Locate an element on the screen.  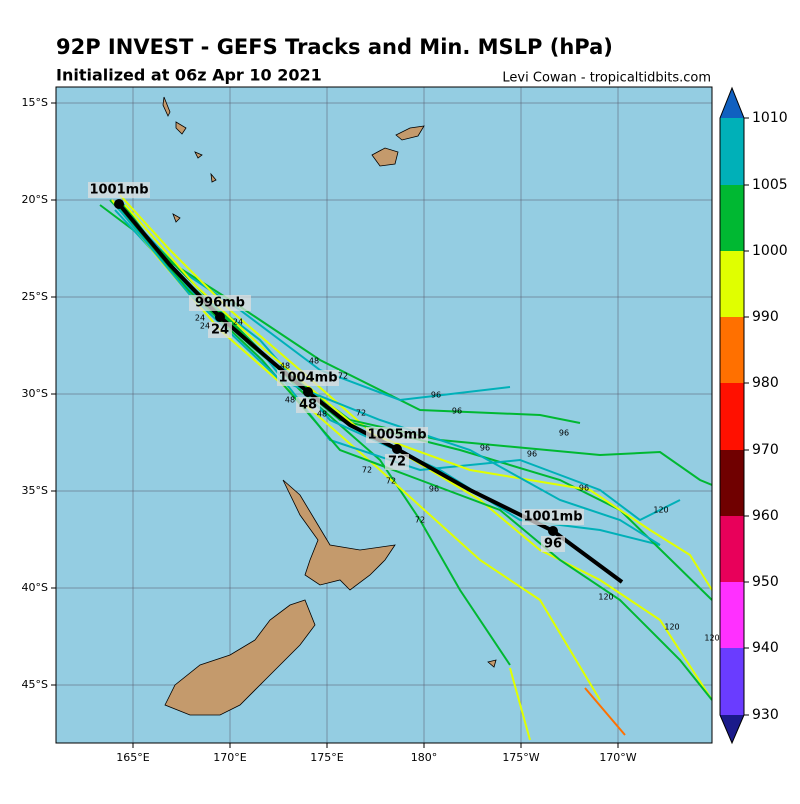
colorbar-label: 930 is located at coordinates (765, 715).